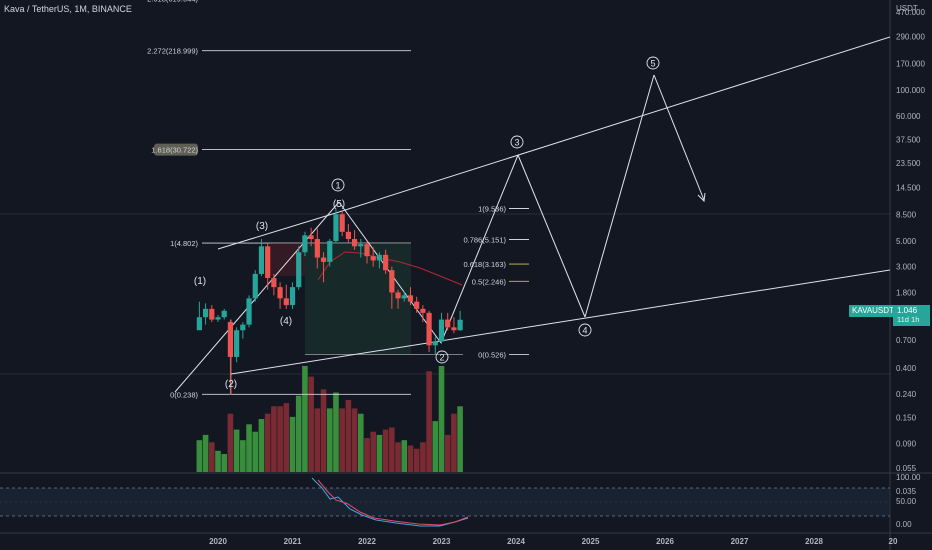 The height and width of the screenshot is (550, 932). Describe the element at coordinates (393, 502) in the screenshot. I see `rsi-signal-line` at that location.